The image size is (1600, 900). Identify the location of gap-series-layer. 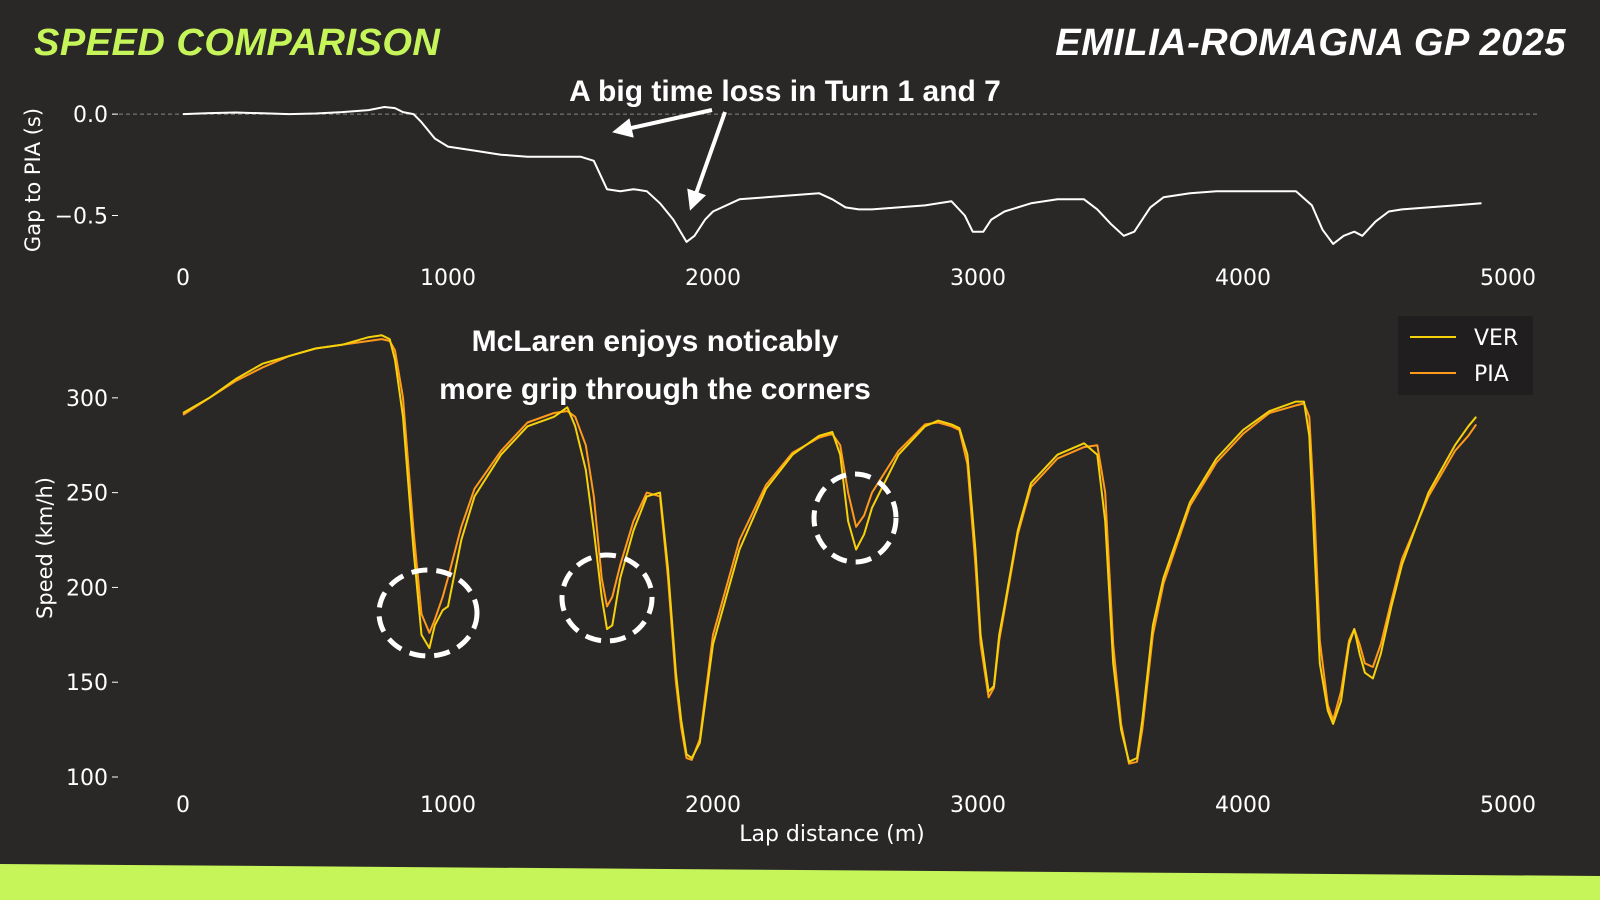
(832, 175).